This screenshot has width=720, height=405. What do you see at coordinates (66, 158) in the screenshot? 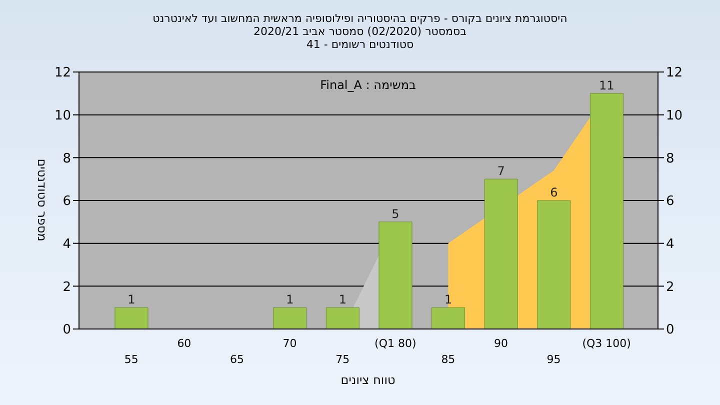
I see `y-tick-label: 8` at bounding box center [66, 158].